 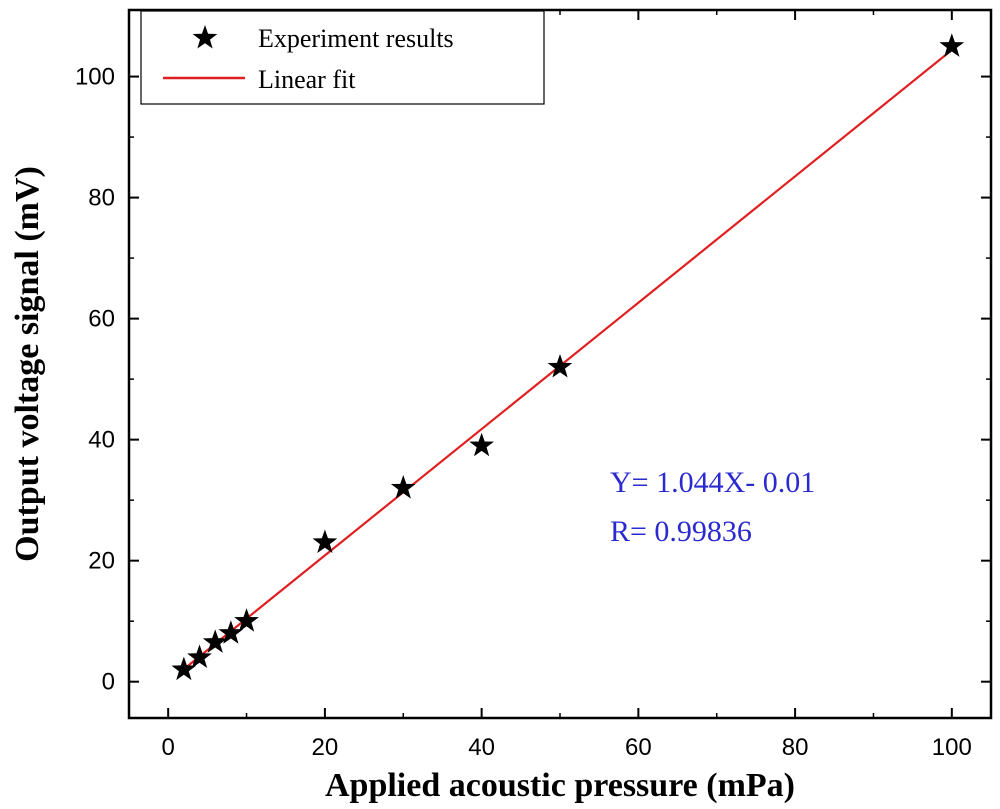 I want to click on y-tick-label: 100, so click(x=95, y=77).